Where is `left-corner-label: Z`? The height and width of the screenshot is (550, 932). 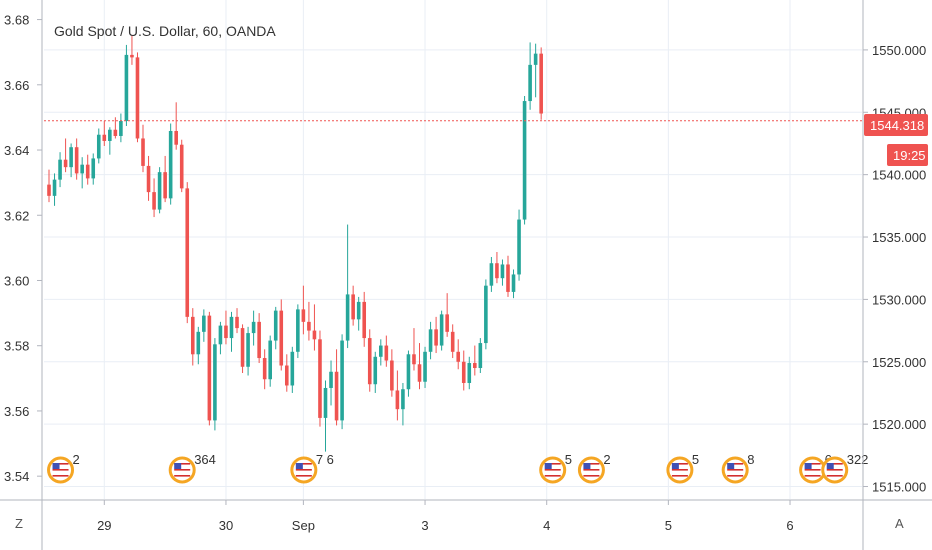 left-corner-label: Z is located at coordinates (19, 523).